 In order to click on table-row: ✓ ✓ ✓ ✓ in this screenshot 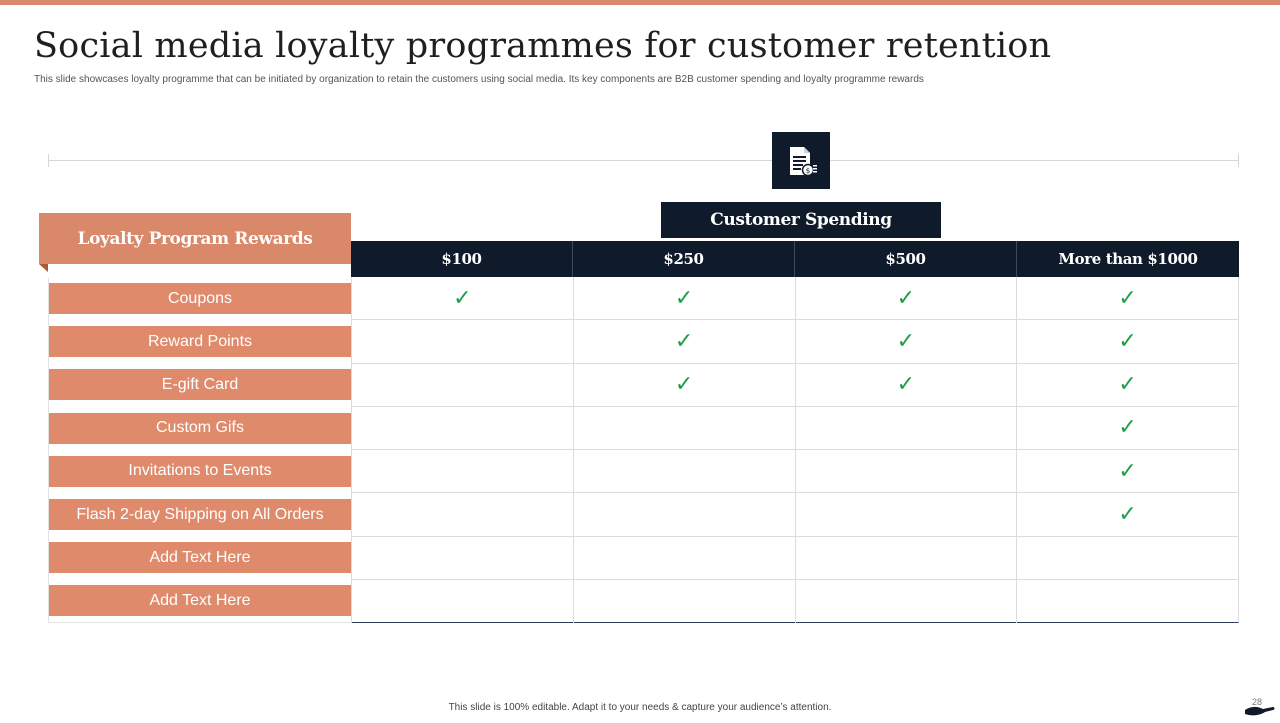, I will do `click(794, 299)`.